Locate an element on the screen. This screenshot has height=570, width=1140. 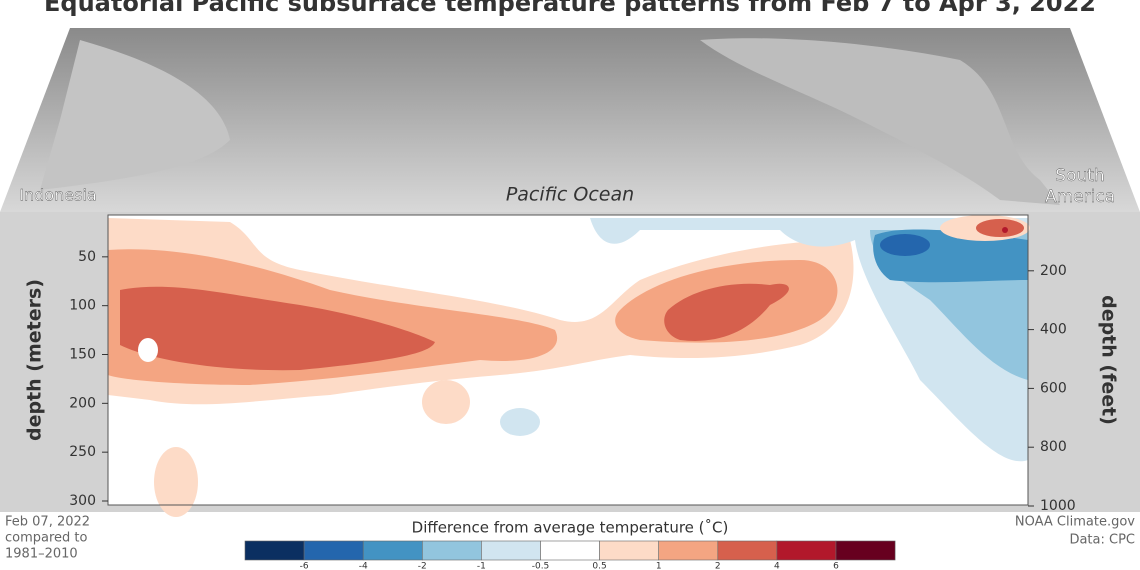
y2-tick-label: 1000 is located at coordinates (1058, 506).